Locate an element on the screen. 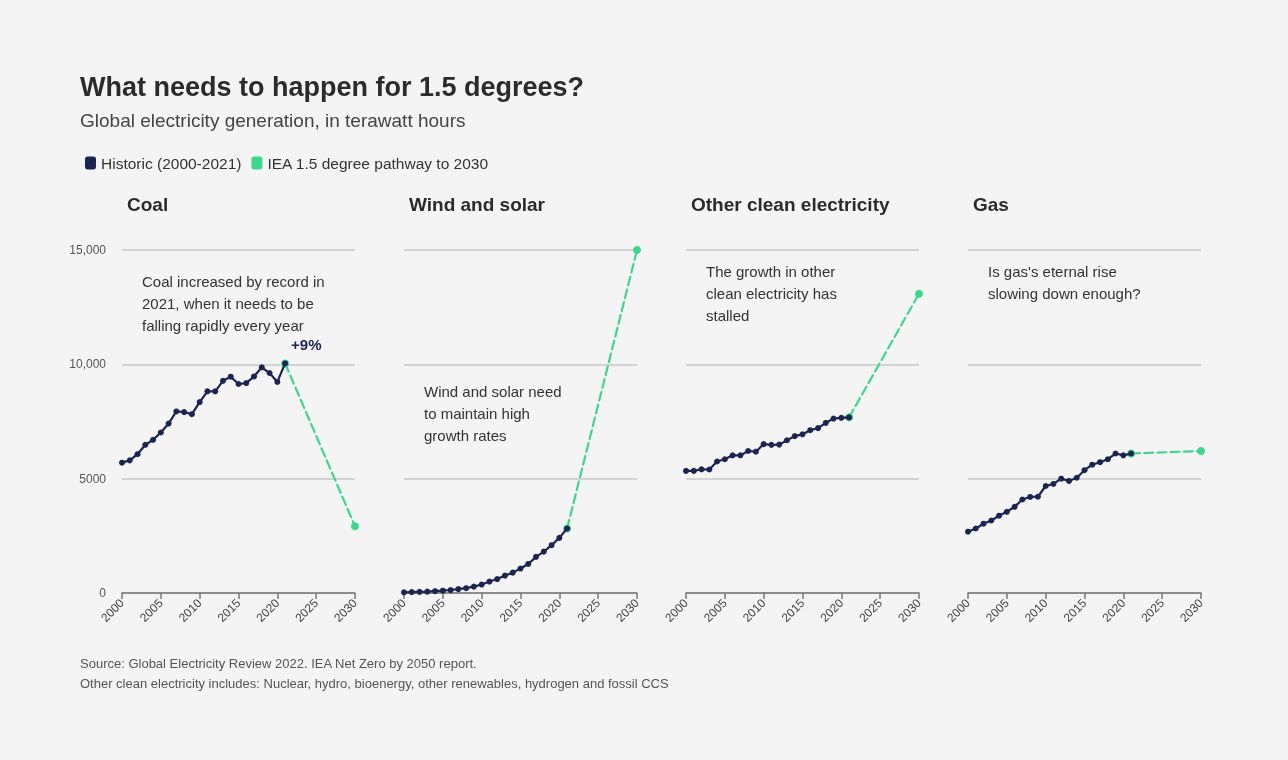 The image size is (1288, 760). source-note: Source: Global Electricity Review 2022. IEA Net Zero by 2050 report. is located at coordinates (278, 663).